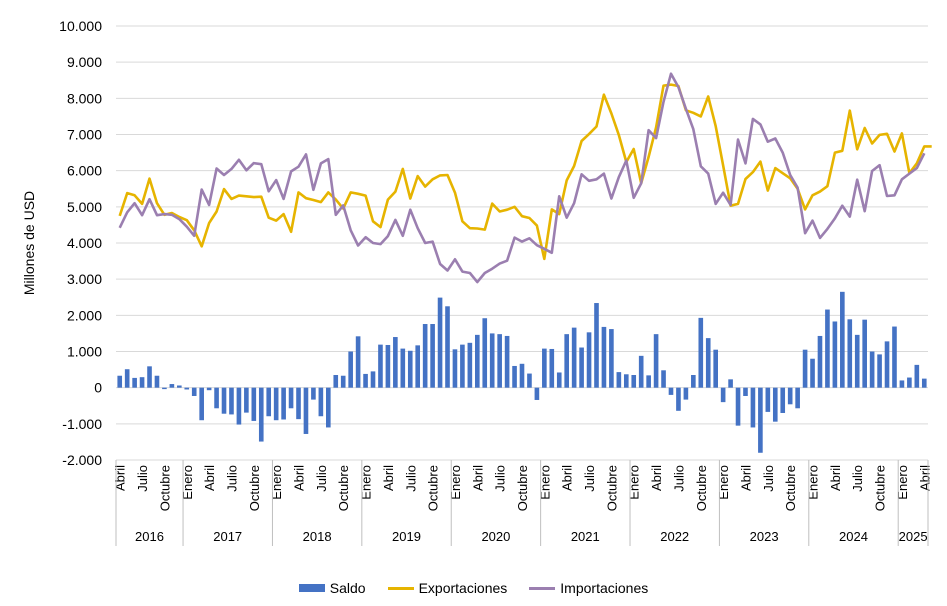 The height and width of the screenshot is (606, 947). Describe the element at coordinates (674, 536) in the screenshot. I see `year-label: 2022` at that location.